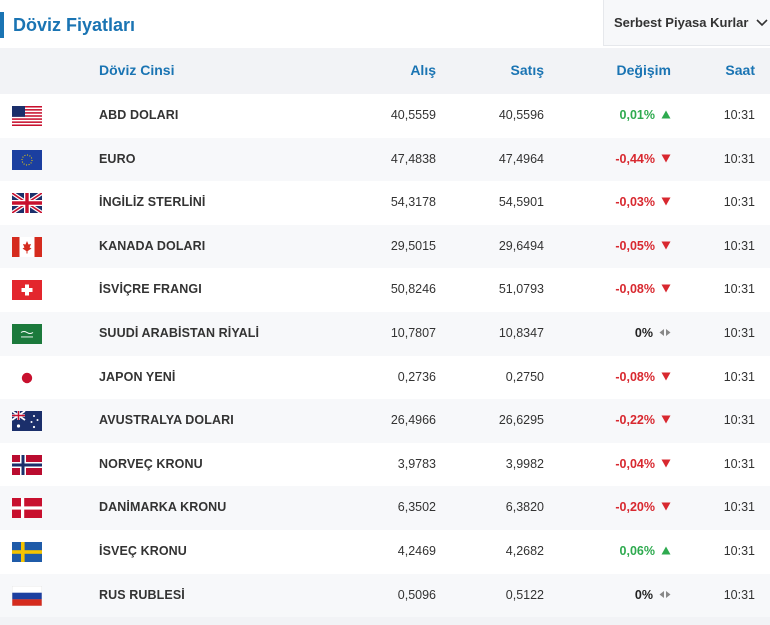 This screenshot has width=770, height=625. Describe the element at coordinates (2, 25) in the screenshot. I see `title-accent-bar` at that location.